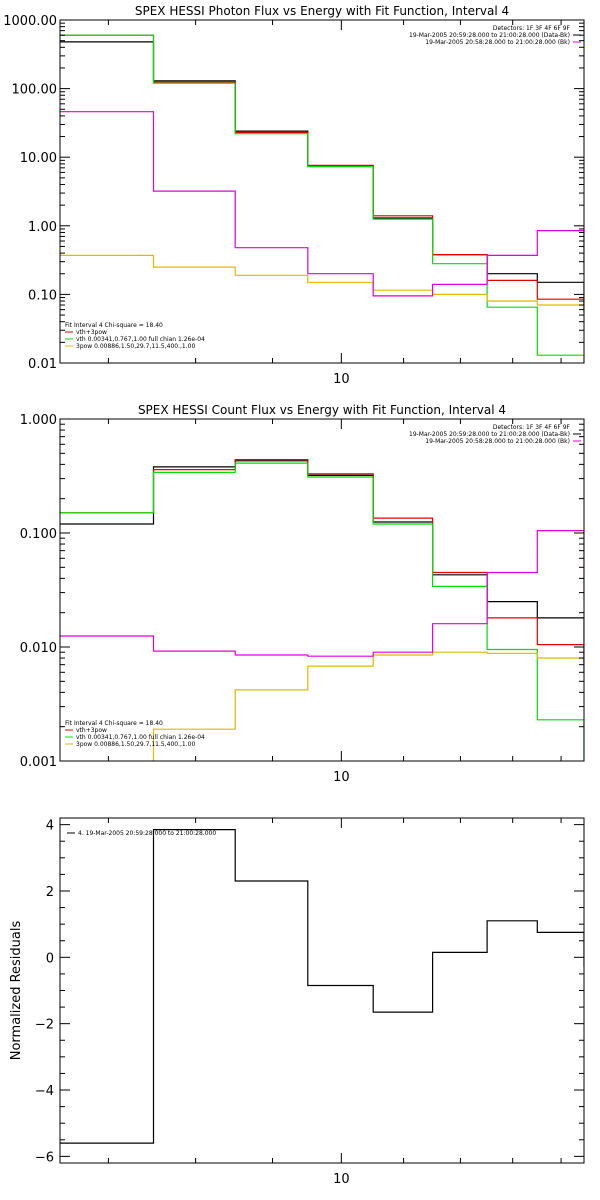 Image resolution: width=600 pixels, height=1200 pixels. What do you see at coordinates (44, 1025) in the screenshot?
I see `y-tick-label: −2` at bounding box center [44, 1025].